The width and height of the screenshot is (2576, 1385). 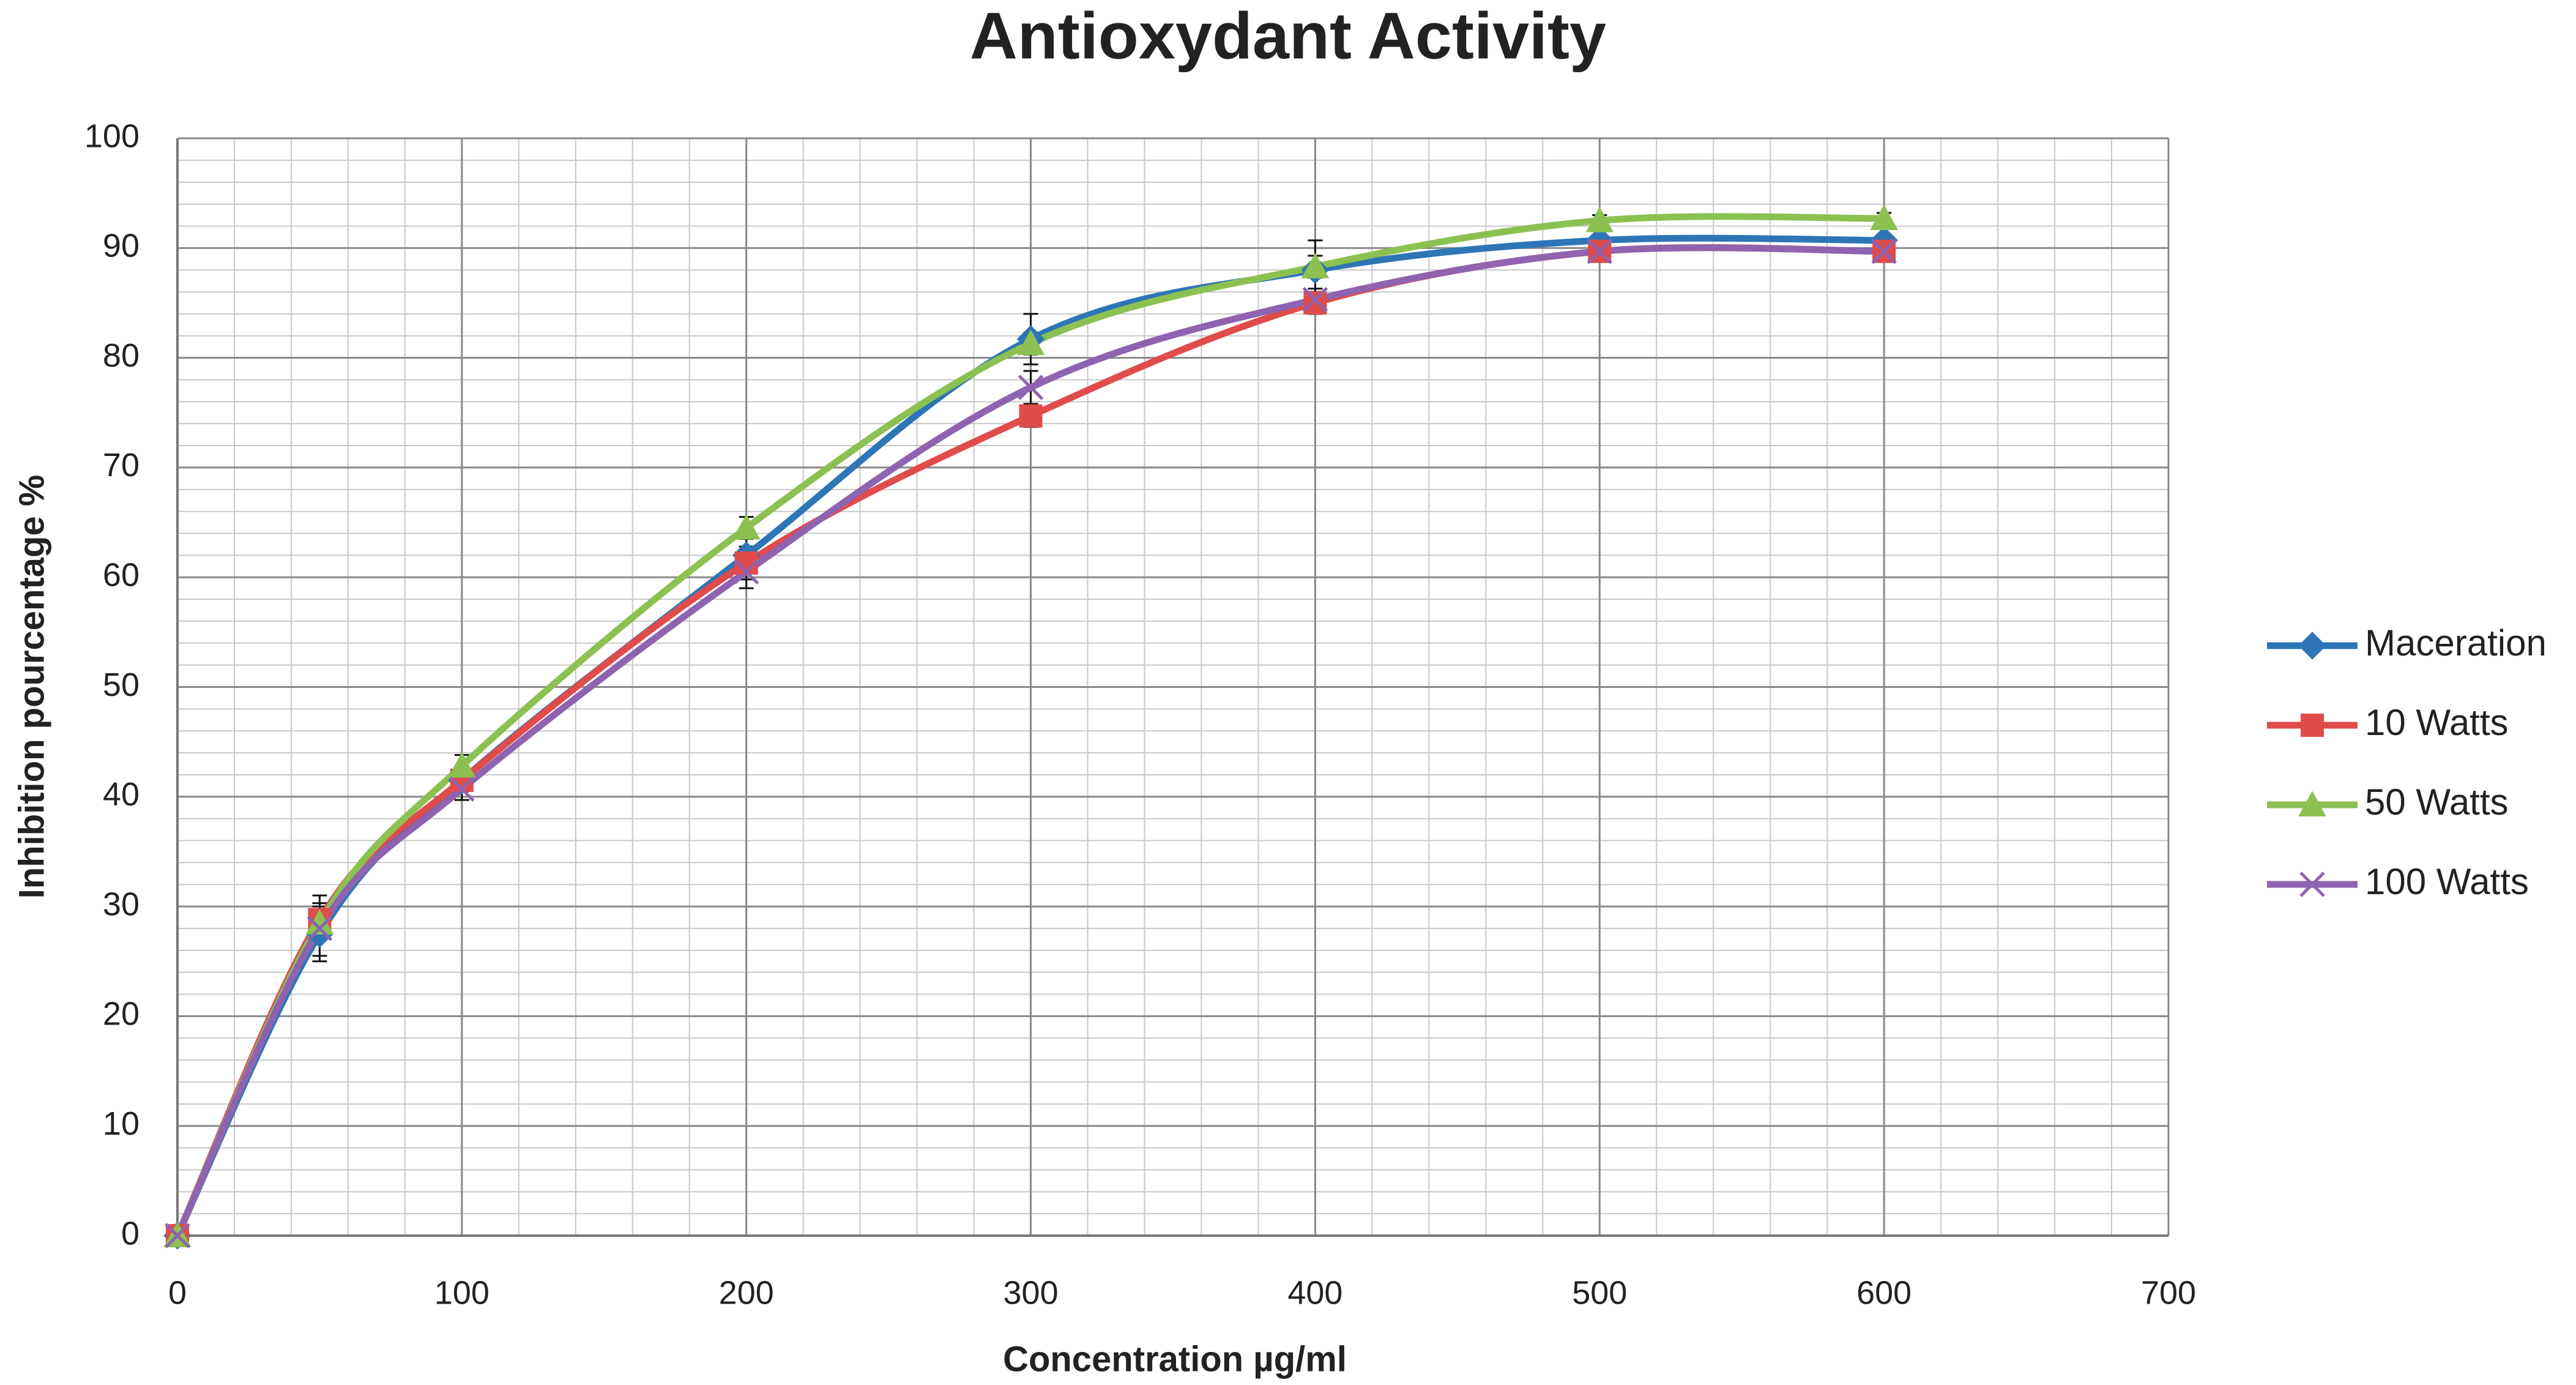 I want to click on x-tick-label: 0, so click(x=177, y=1292).